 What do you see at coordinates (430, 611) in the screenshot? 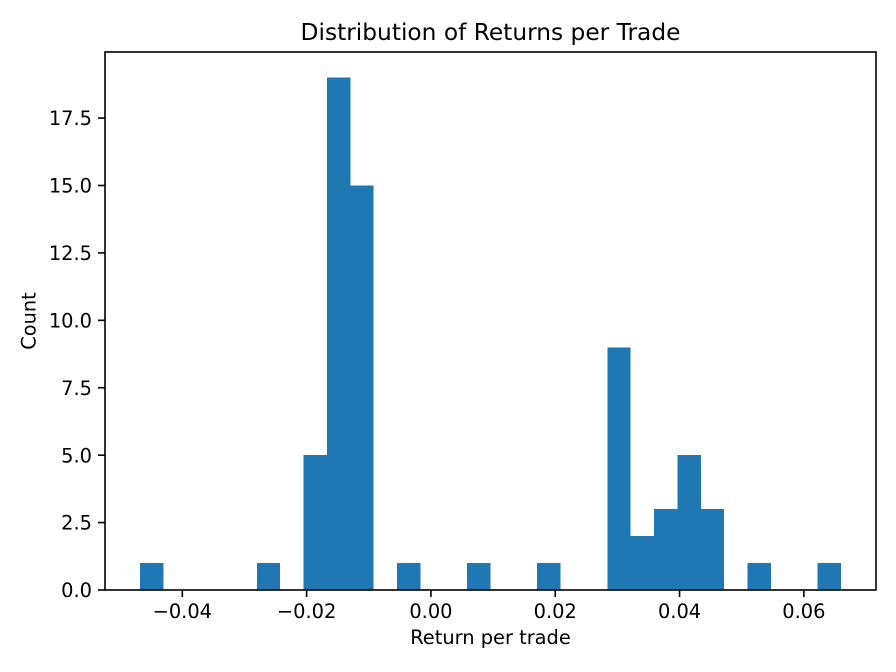
I see `x-tick-label: 0.00` at bounding box center [430, 611].